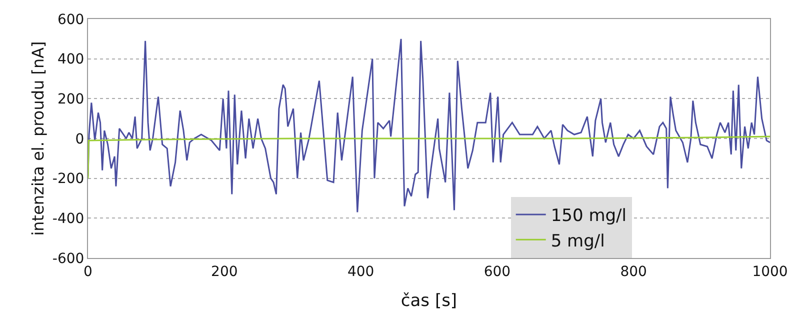 Image resolution: width=800 pixels, height=324 pixels. What do you see at coordinates (70, 100) in the screenshot?
I see `y-tick-label: 200` at bounding box center [70, 100].